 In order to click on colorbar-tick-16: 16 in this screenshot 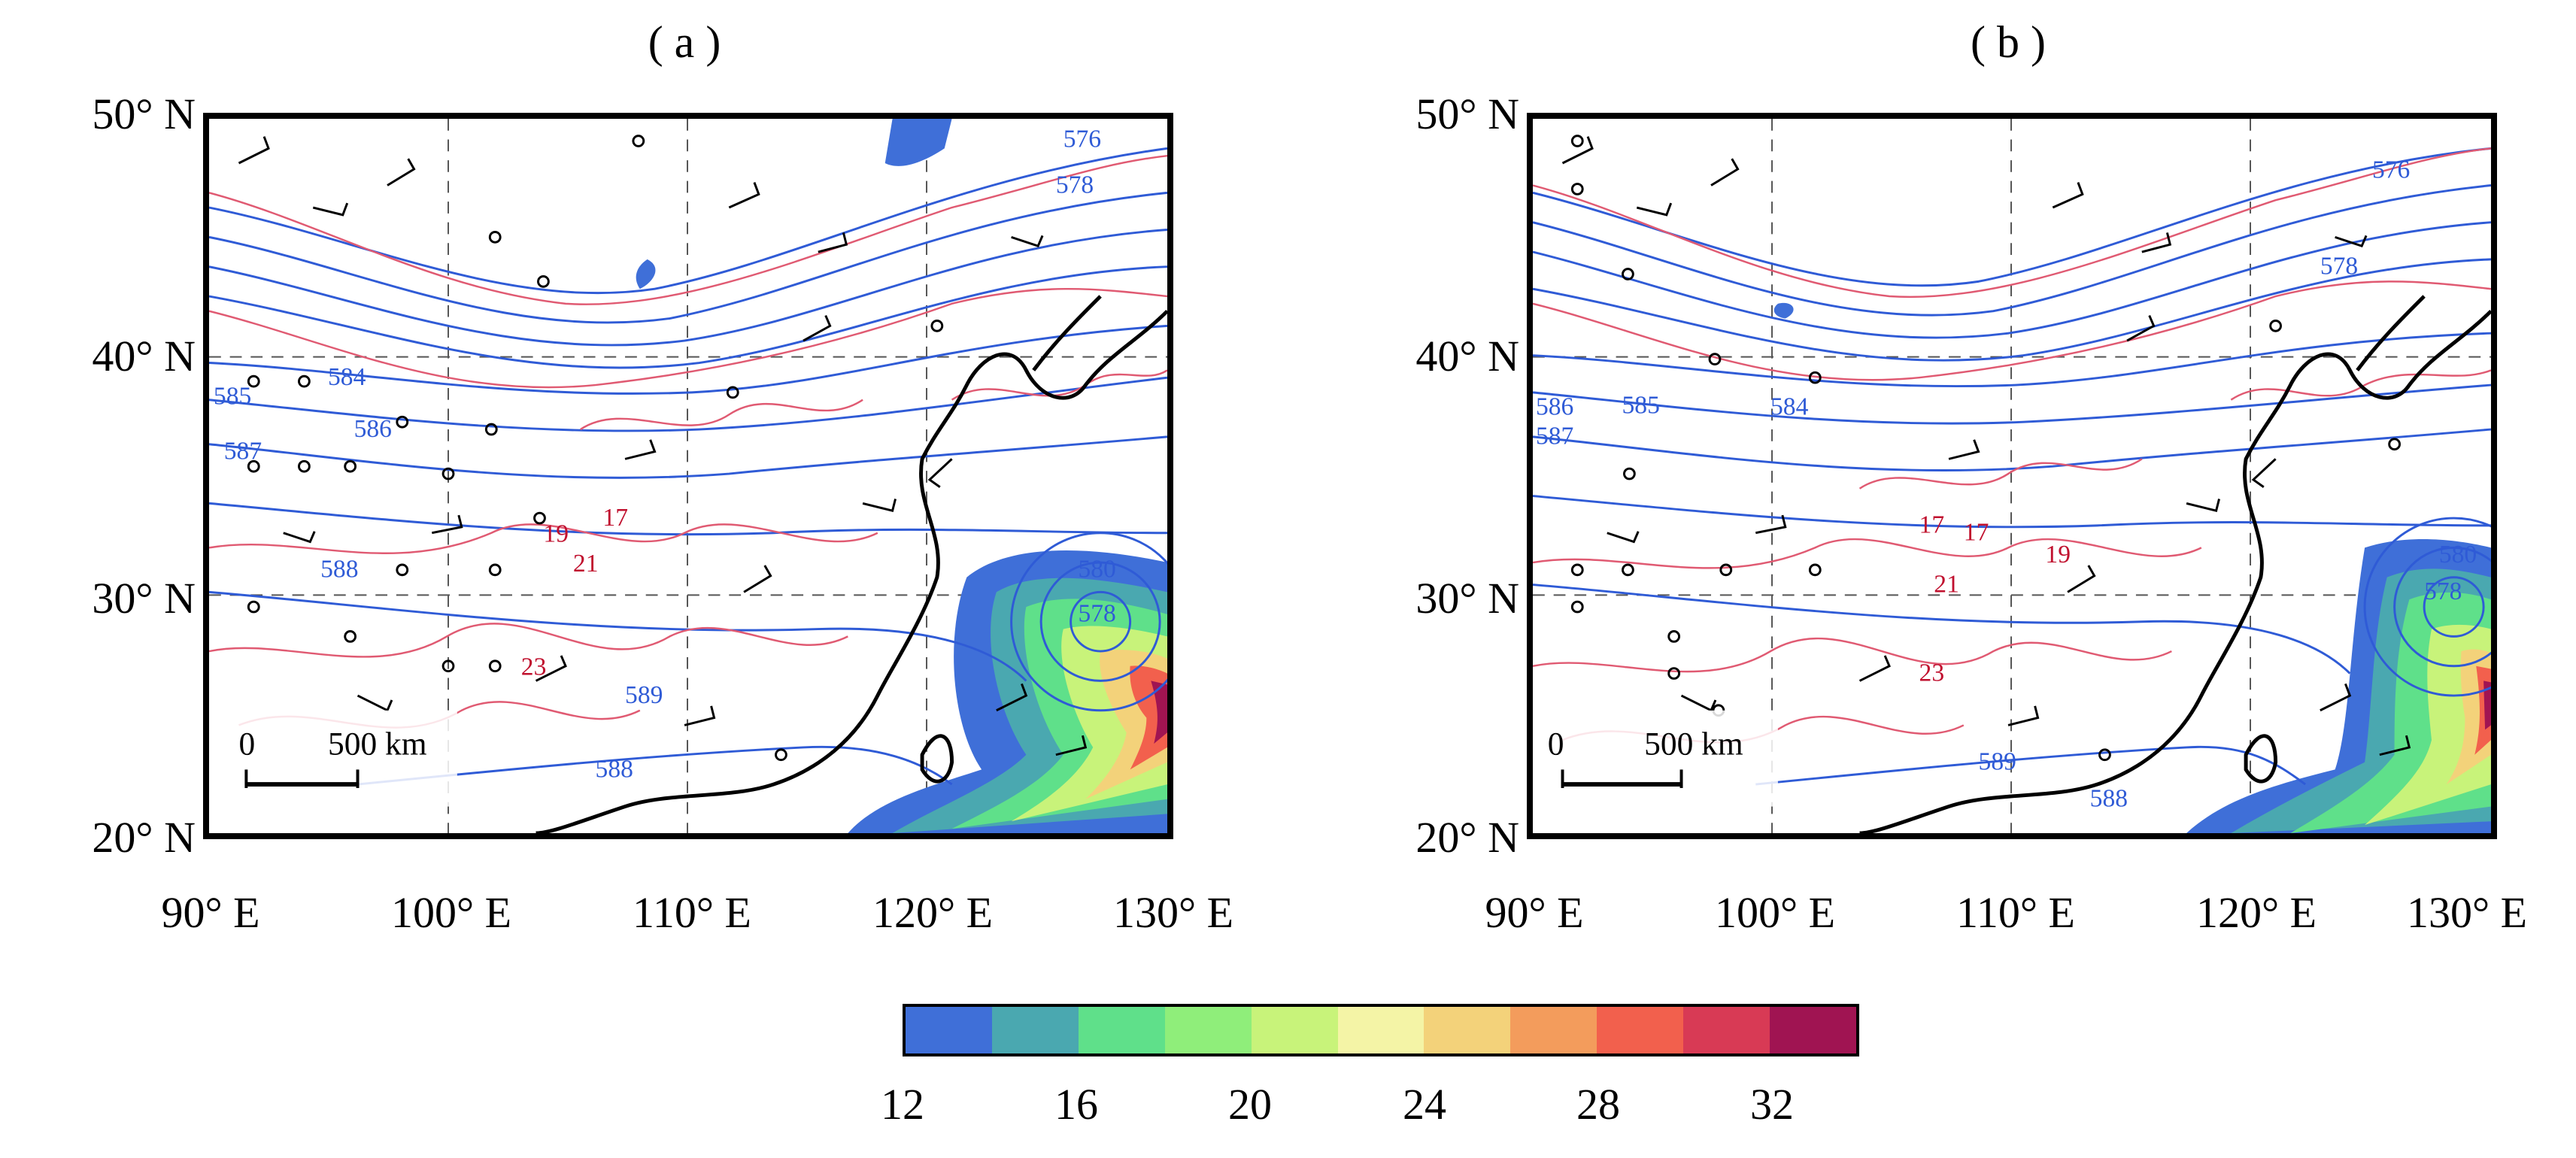, I will do `click(1076, 1104)`.